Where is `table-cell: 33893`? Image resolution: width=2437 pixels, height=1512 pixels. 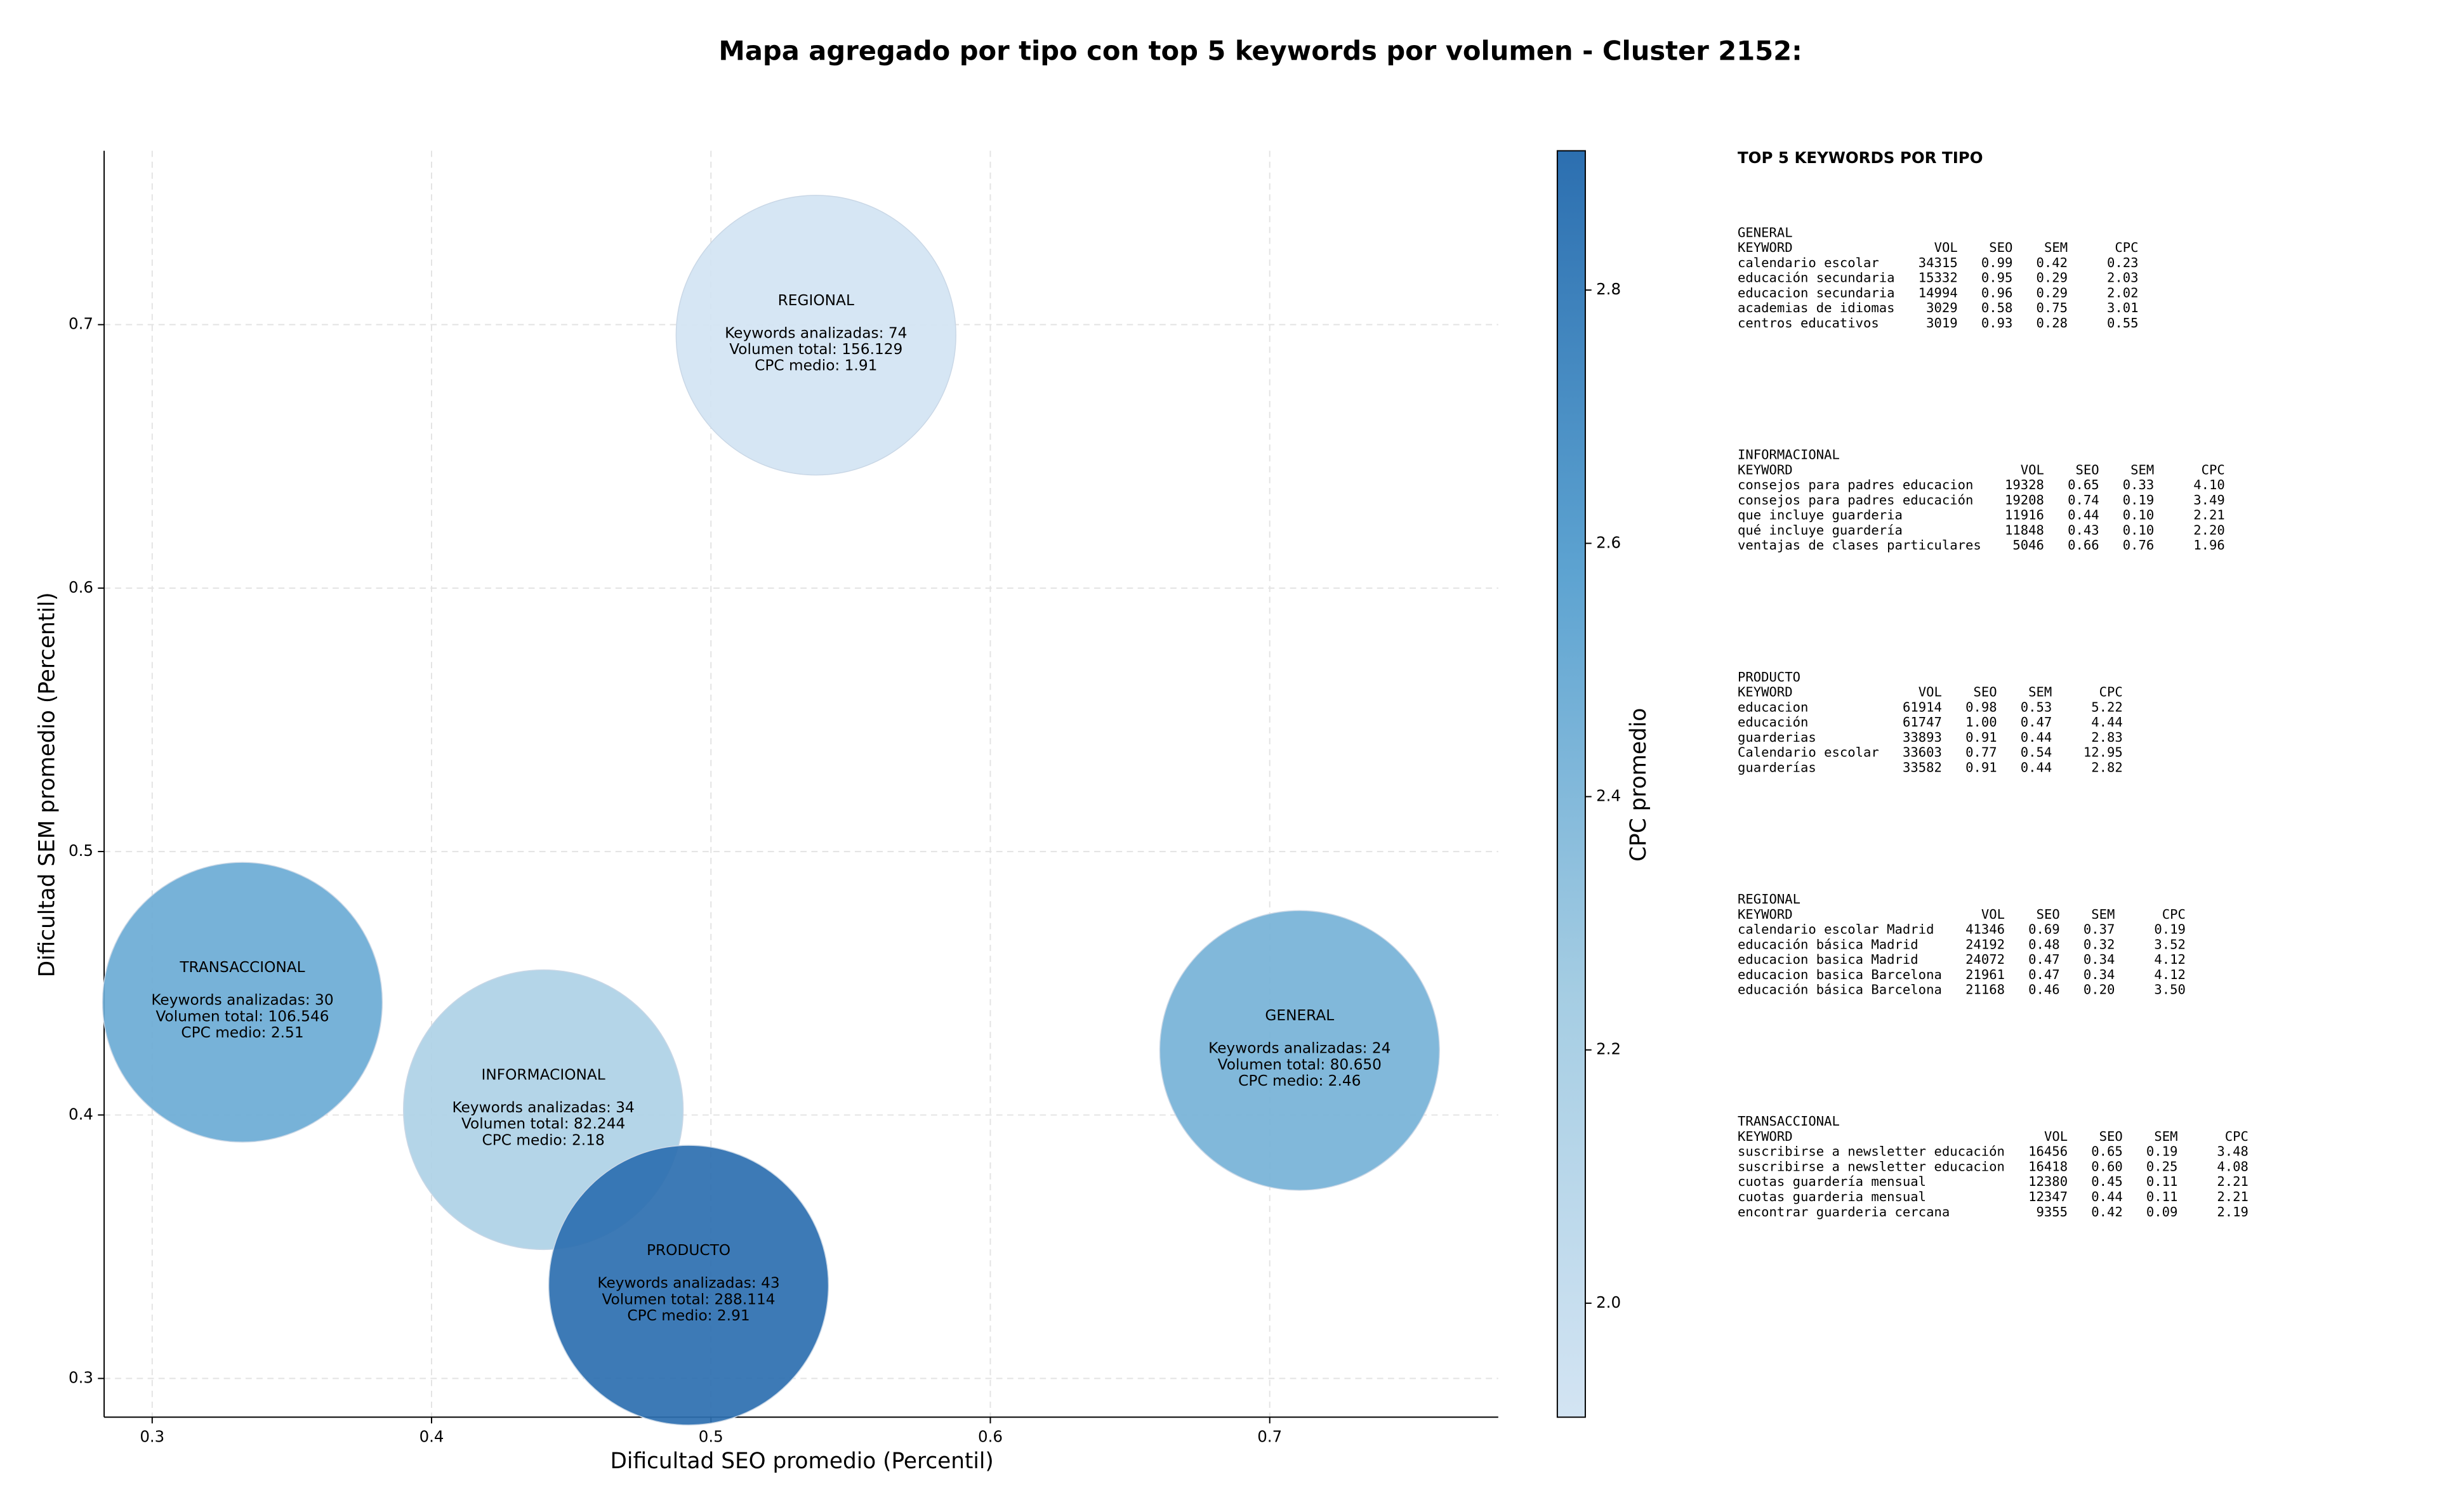
table-cell: 33893 is located at coordinates (1922, 738).